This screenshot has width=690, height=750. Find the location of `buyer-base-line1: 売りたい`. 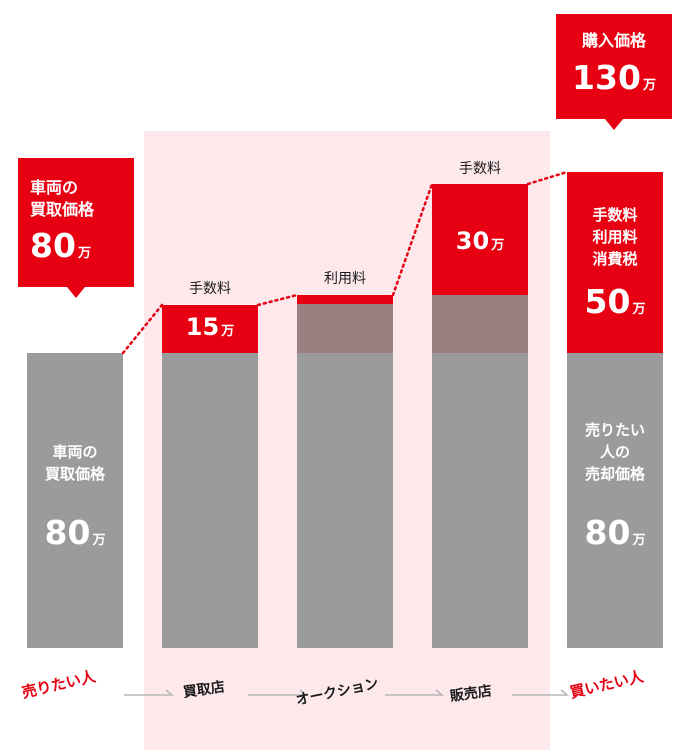

buyer-base-line1: 売りたい is located at coordinates (614, 430).